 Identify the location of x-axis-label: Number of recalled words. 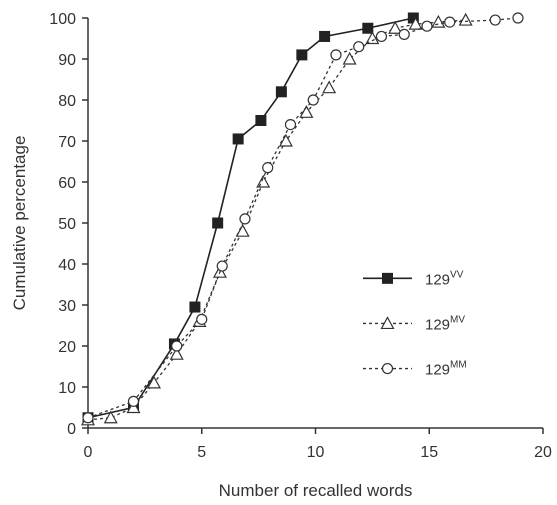
(316, 490).